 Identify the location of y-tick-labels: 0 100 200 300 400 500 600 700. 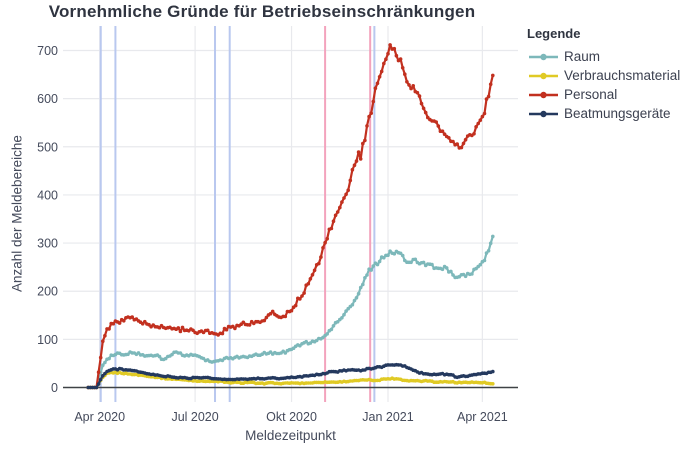
(47, 219).